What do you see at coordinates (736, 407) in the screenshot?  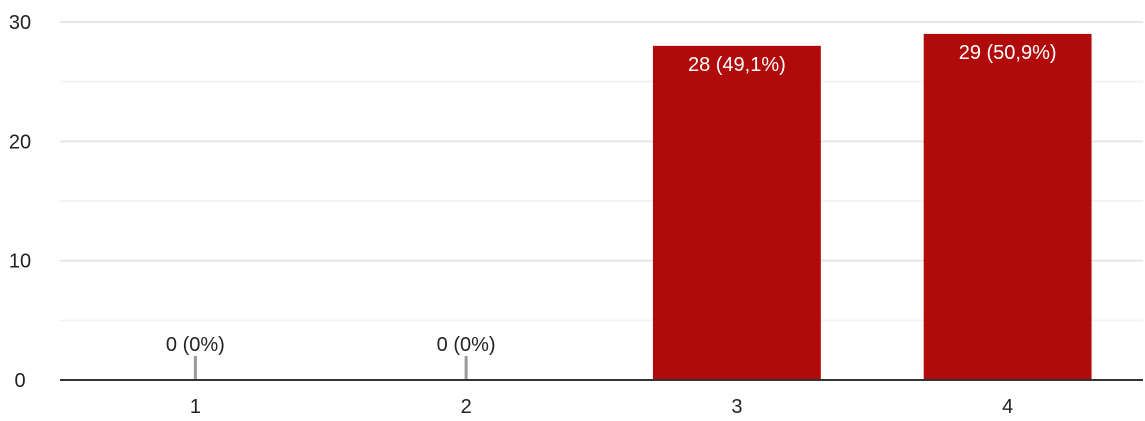 I see `x-tick-label: 3` at bounding box center [736, 407].